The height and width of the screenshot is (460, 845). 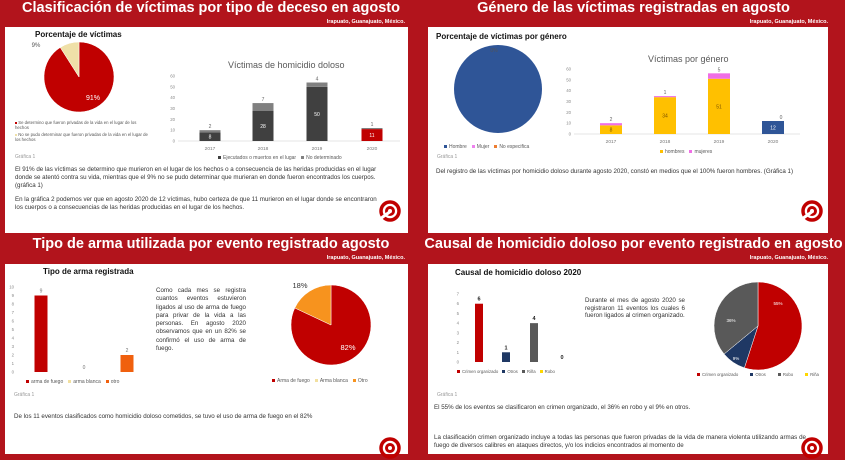 I want to click on data-label: 12, so click(x=773, y=129).